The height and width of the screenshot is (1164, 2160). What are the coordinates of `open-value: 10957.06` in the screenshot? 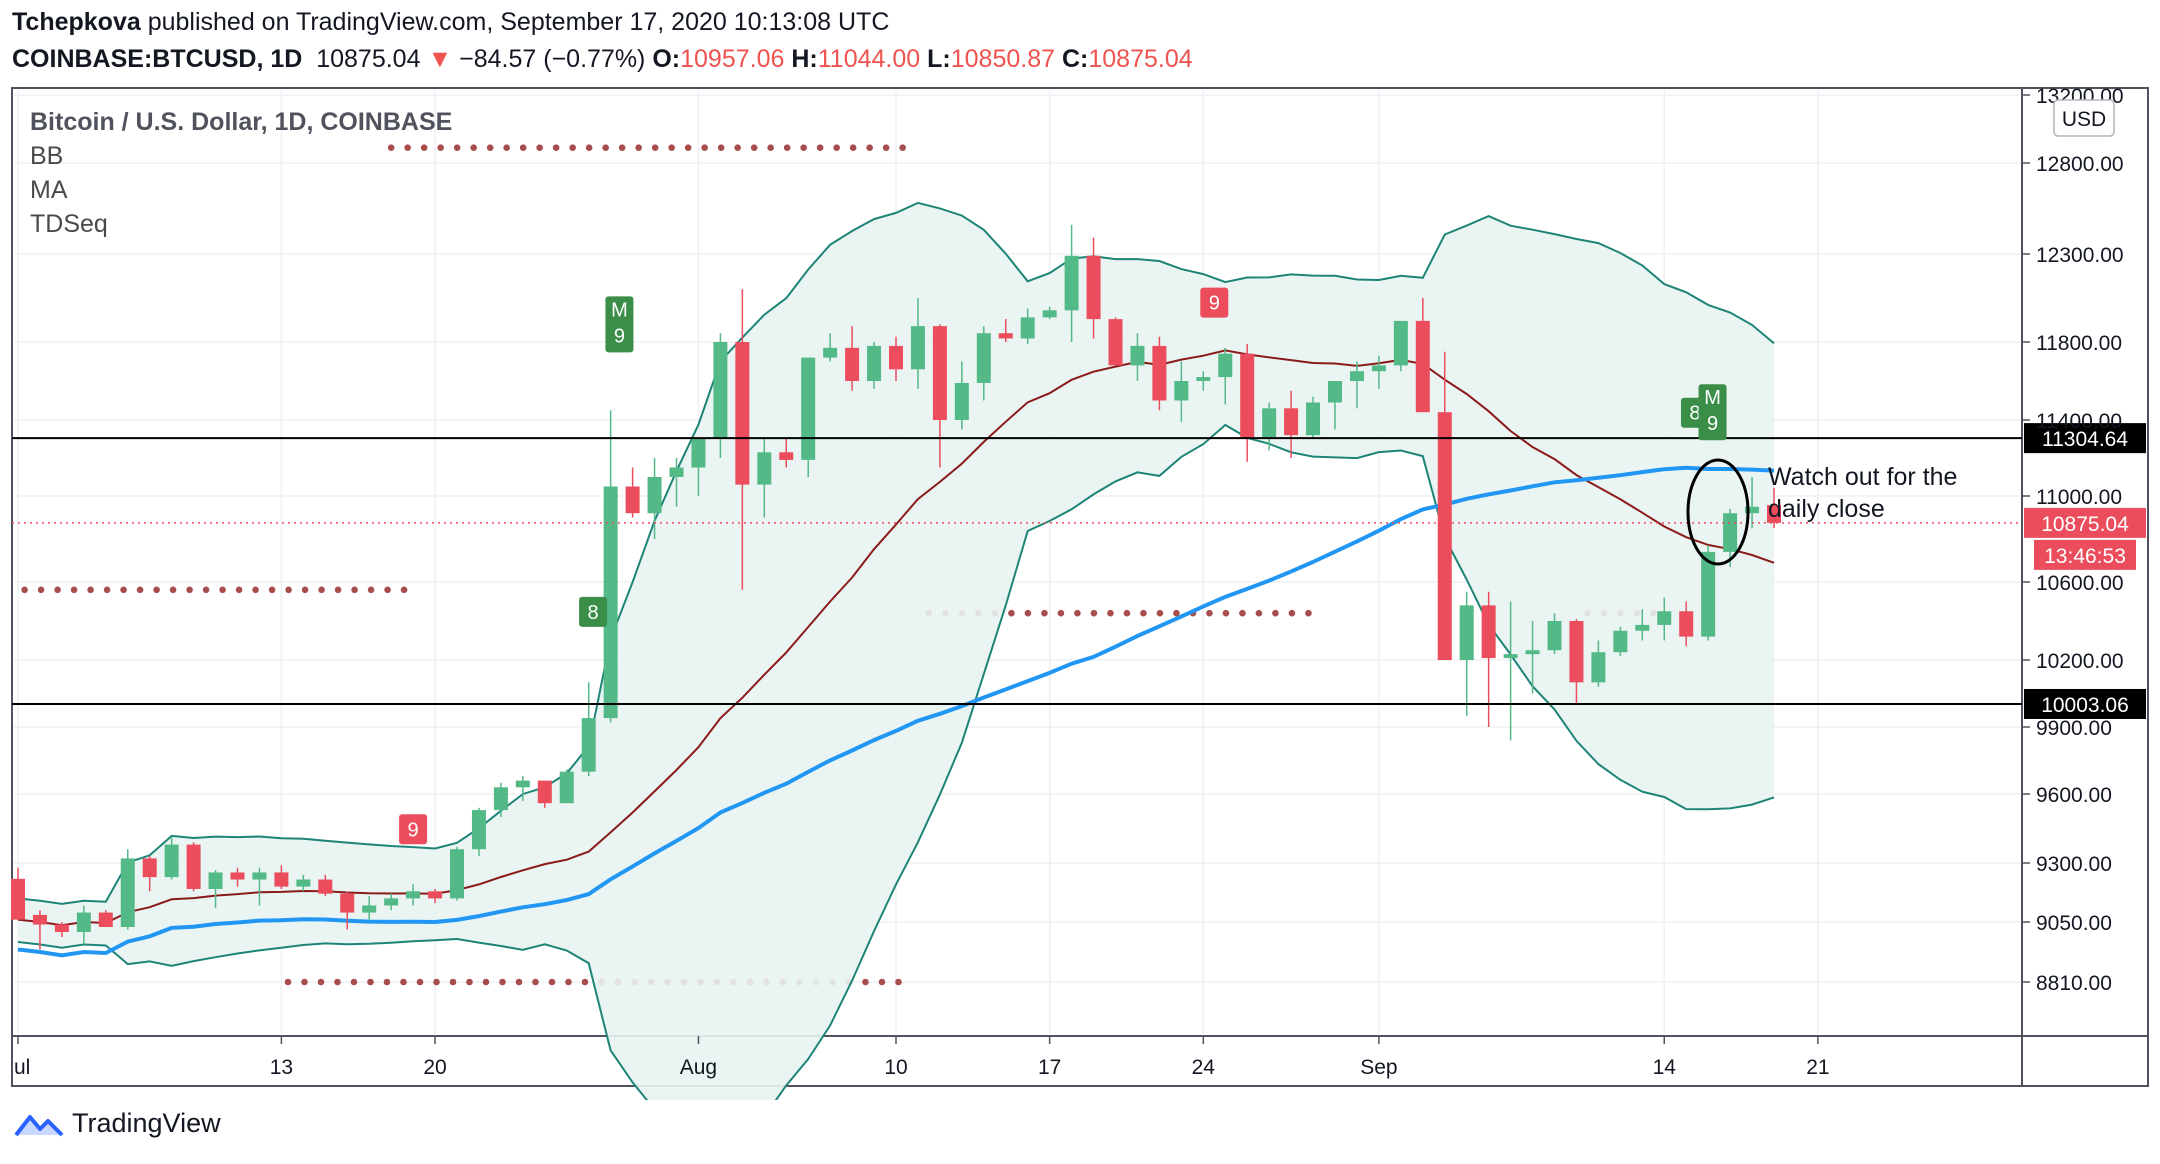 It's located at (732, 59).